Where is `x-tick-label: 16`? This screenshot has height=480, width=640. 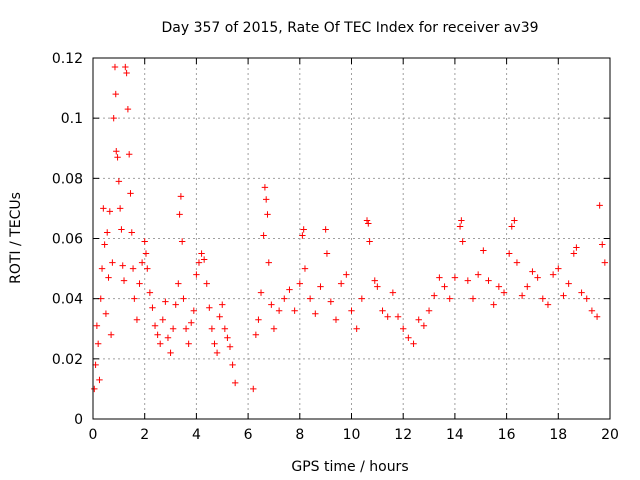
x-tick-label: 16 is located at coordinates (507, 435).